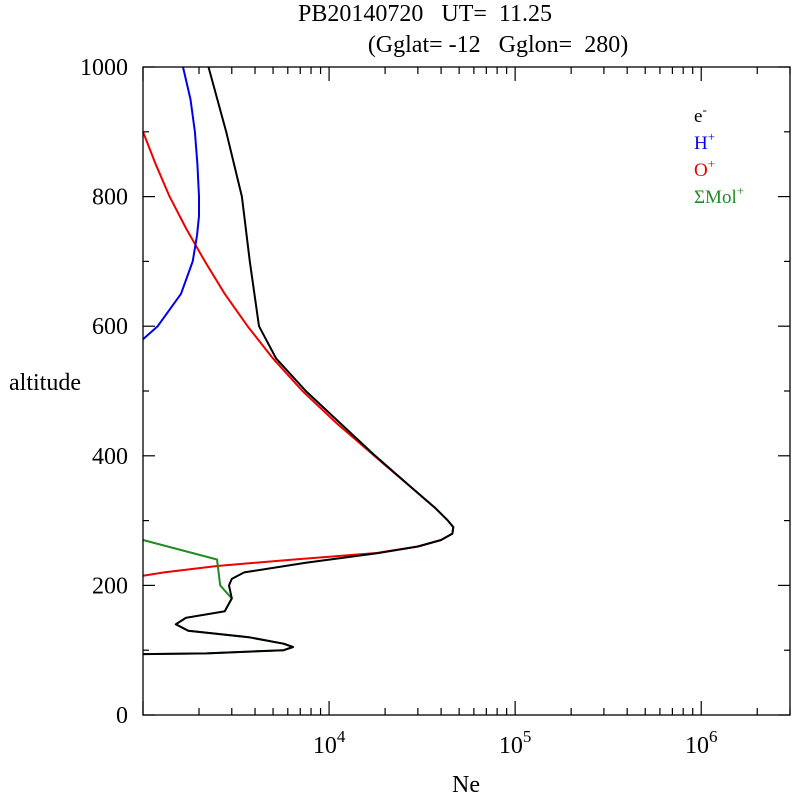  What do you see at coordinates (466, 784) in the screenshot?
I see `x-axis-label: Ne` at bounding box center [466, 784].